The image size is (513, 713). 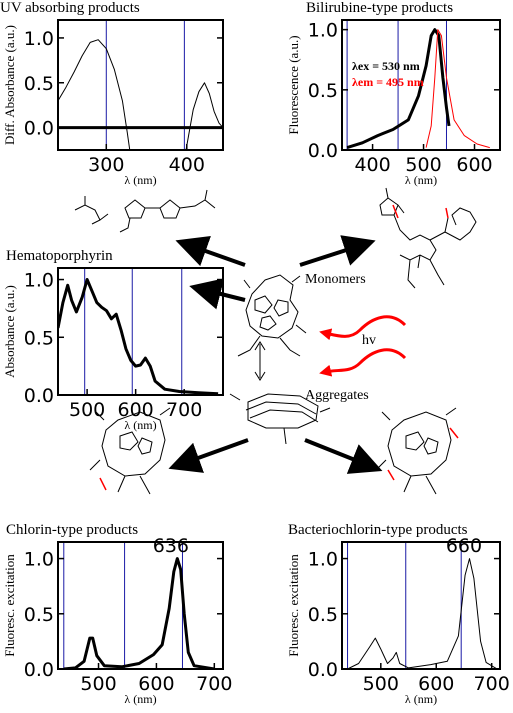 I want to click on bacterio-ytick-label: 0.5, so click(x=323, y=615).